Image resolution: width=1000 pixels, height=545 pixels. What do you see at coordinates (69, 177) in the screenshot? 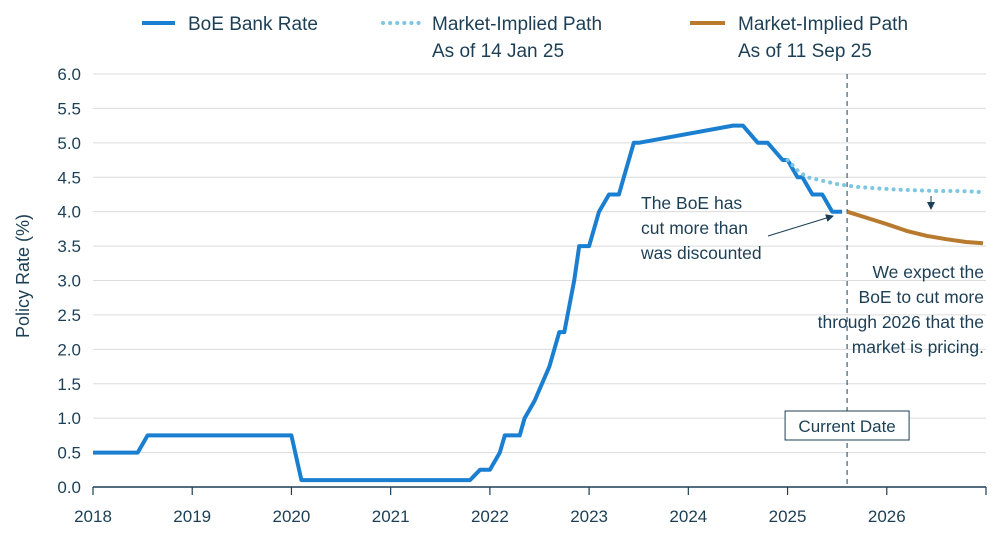
I see `y-tick-label: 4.5` at bounding box center [69, 177].